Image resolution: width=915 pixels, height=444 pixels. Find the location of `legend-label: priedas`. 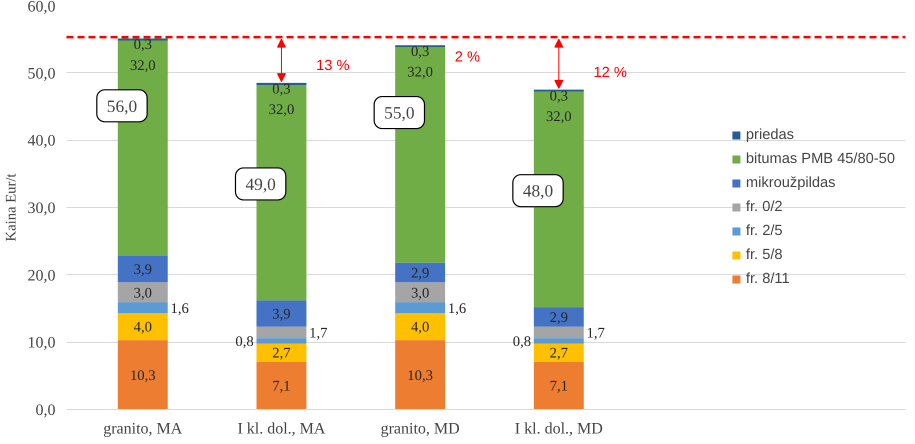

legend-label: priedas is located at coordinates (770, 135).